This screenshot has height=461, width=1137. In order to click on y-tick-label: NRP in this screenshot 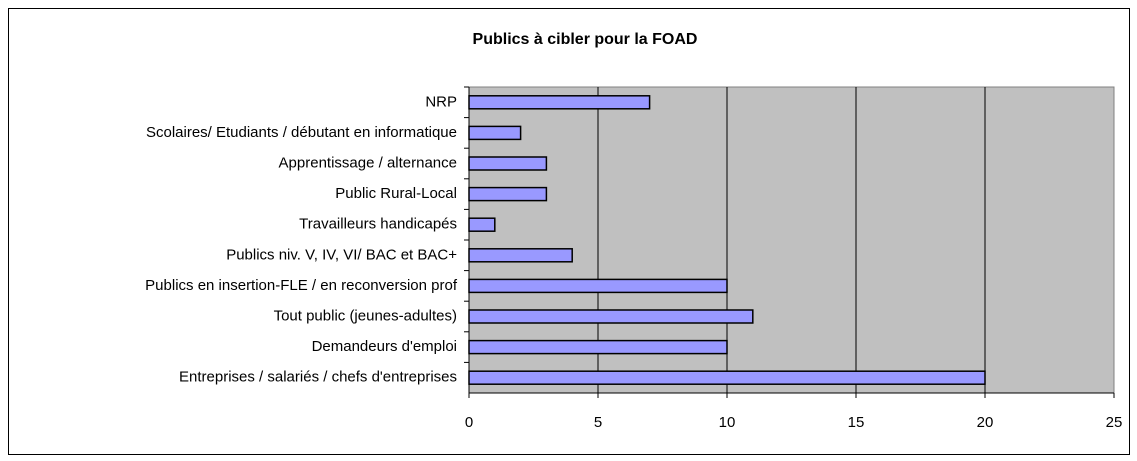, I will do `click(441, 101)`.